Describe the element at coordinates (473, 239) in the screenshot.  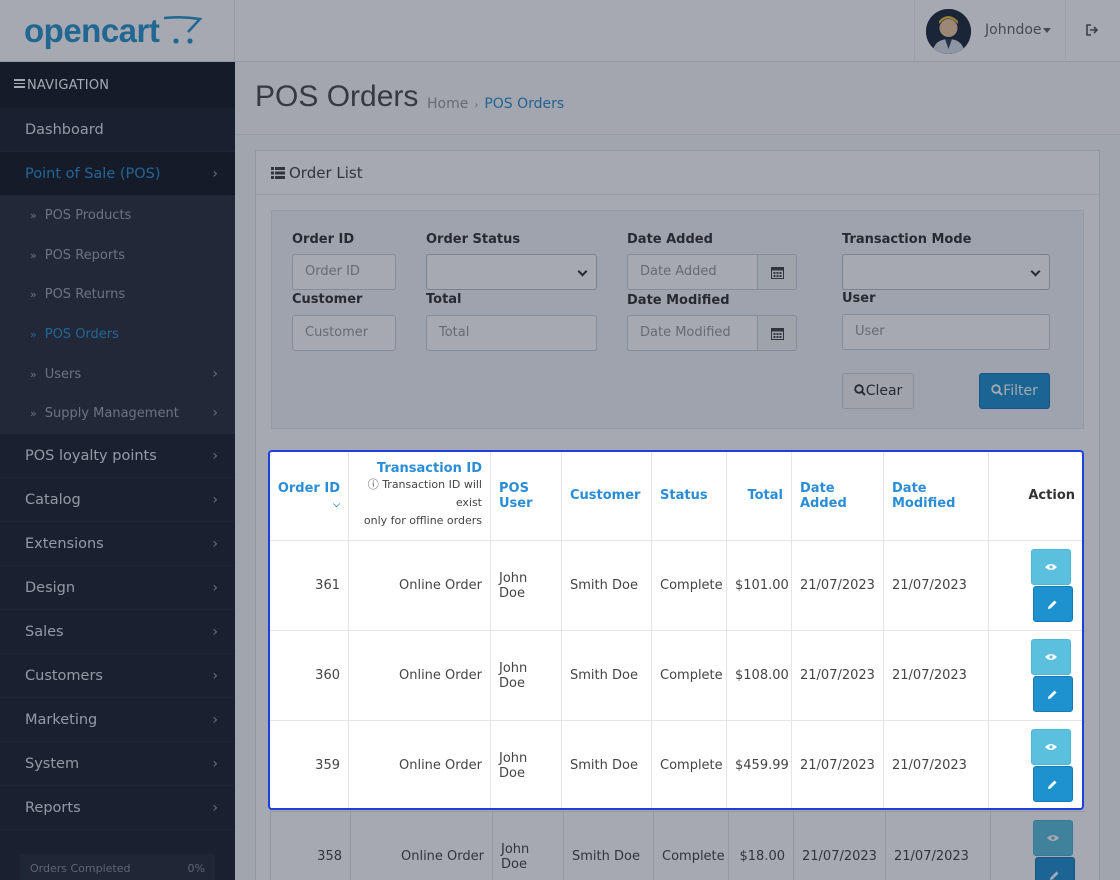
I see `order-status-label: Order Status` at that location.